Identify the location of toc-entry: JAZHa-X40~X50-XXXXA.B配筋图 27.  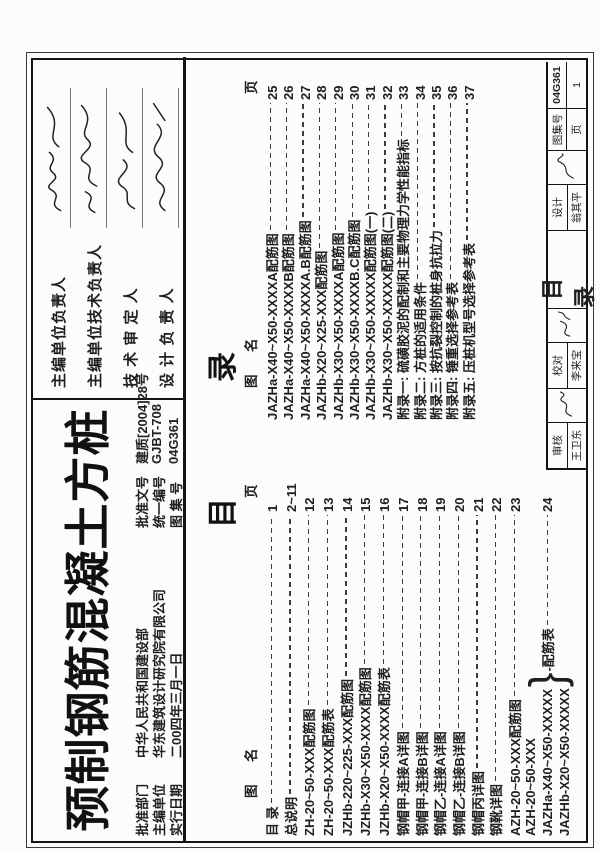
(304, 241).